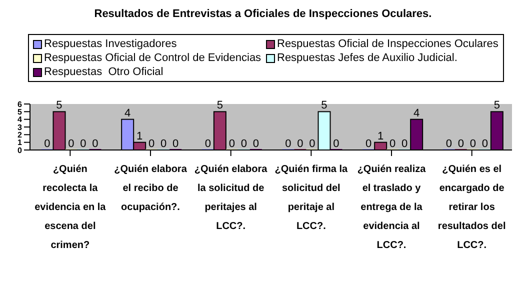 This screenshot has width=526, height=300. Describe the element at coordinates (311, 198) in the screenshot. I see `x-tick-label: ¿Quién firma la solicitud del peritaje al LCC?.` at that location.